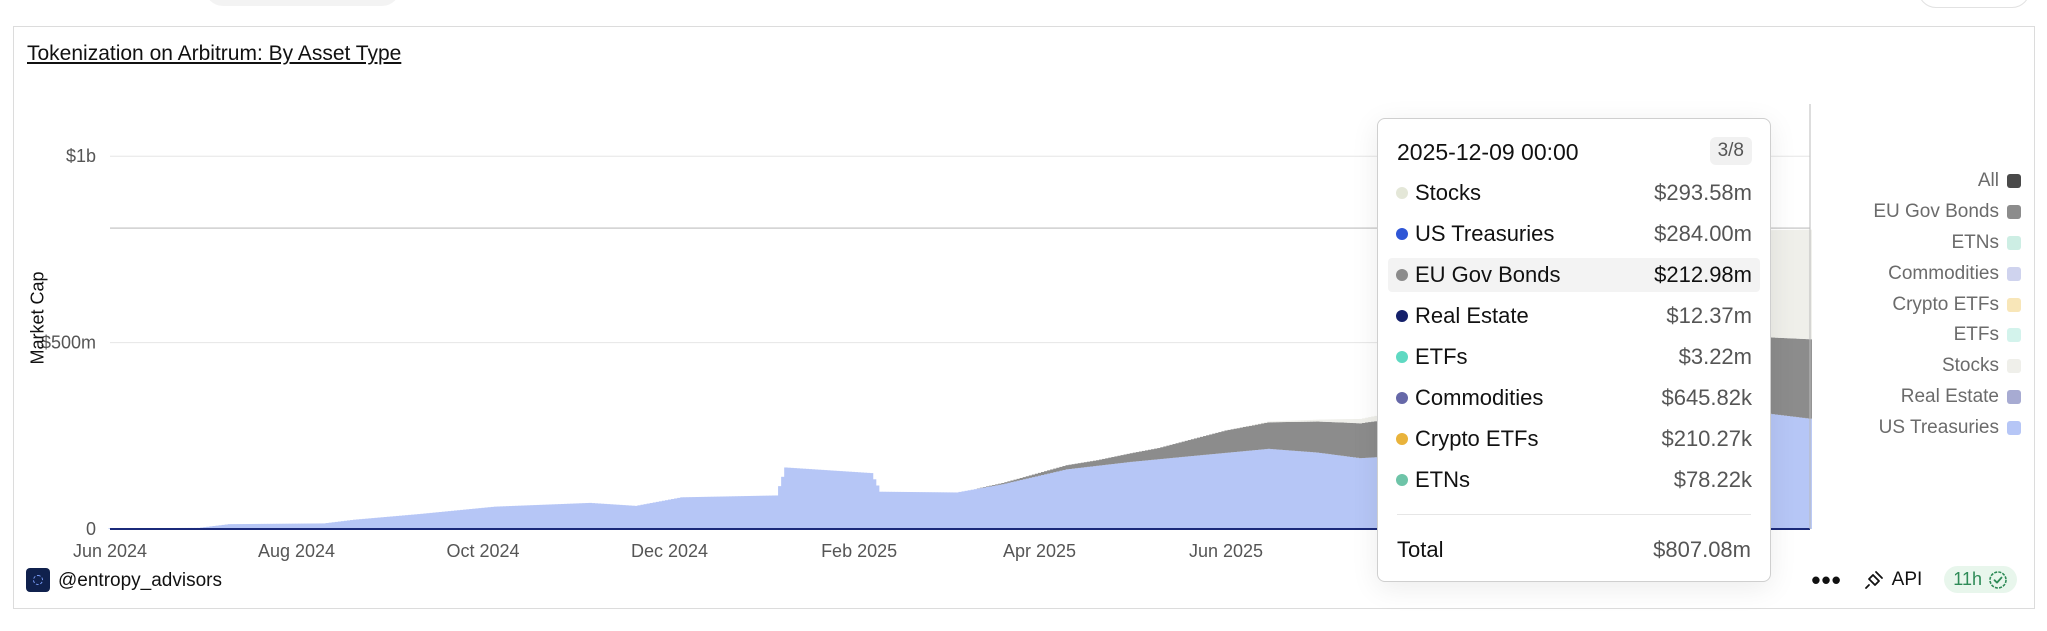 Image resolution: width=2047 pixels, height=631 pixels. Describe the element at coordinates (1730, 151) in the screenshot. I see `tooltip-page-indicator: 3/8` at that location.